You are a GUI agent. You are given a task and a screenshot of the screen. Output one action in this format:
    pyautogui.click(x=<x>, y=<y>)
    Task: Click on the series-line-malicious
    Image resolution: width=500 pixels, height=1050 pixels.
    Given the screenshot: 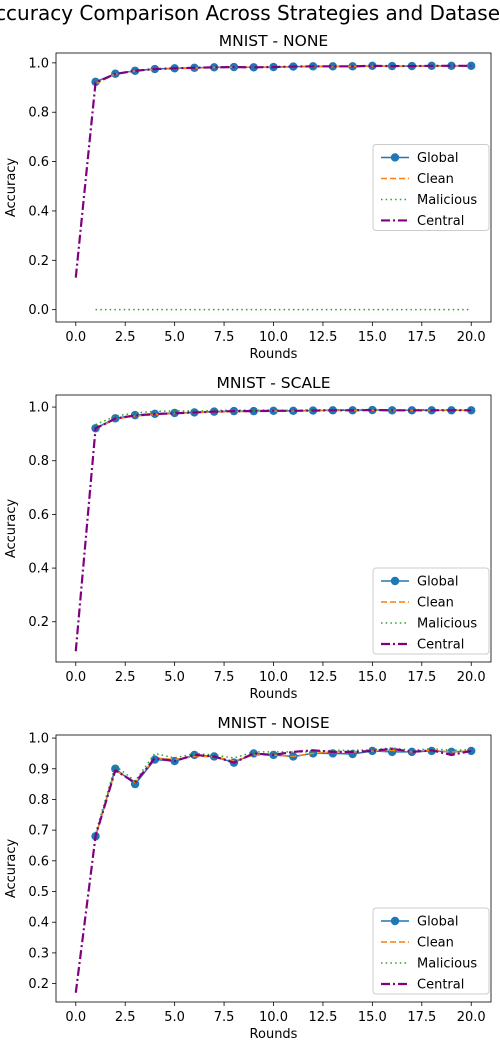 What is the action you would take?
    pyautogui.click(x=283, y=790)
    